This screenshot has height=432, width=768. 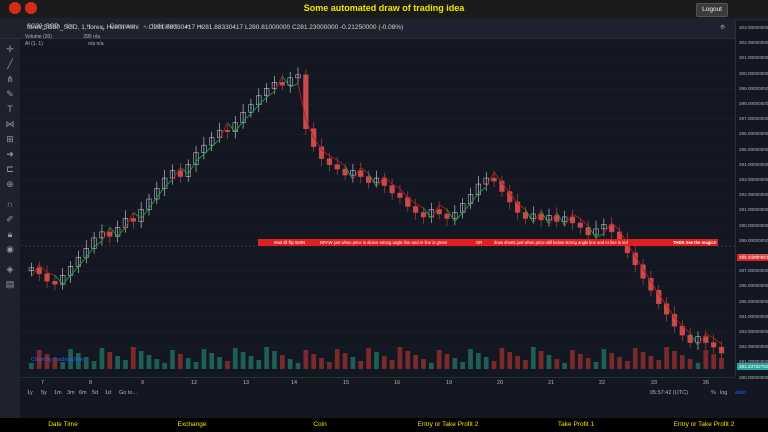 I want to click on tradingview-watermark: Chart by TradingView, so click(x=57, y=360).